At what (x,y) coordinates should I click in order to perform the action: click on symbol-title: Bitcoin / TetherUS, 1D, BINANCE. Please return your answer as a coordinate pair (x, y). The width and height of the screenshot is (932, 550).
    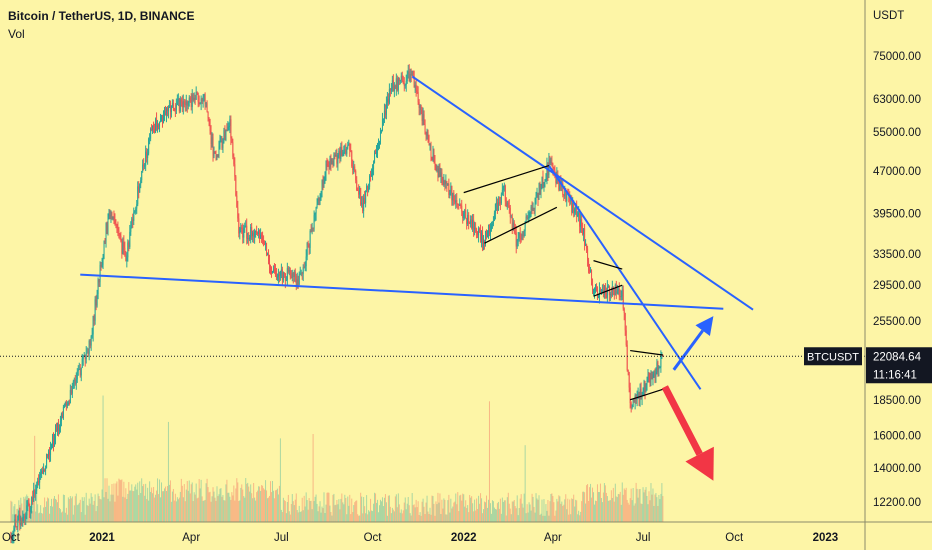
    Looking at the image, I should click on (101, 16).